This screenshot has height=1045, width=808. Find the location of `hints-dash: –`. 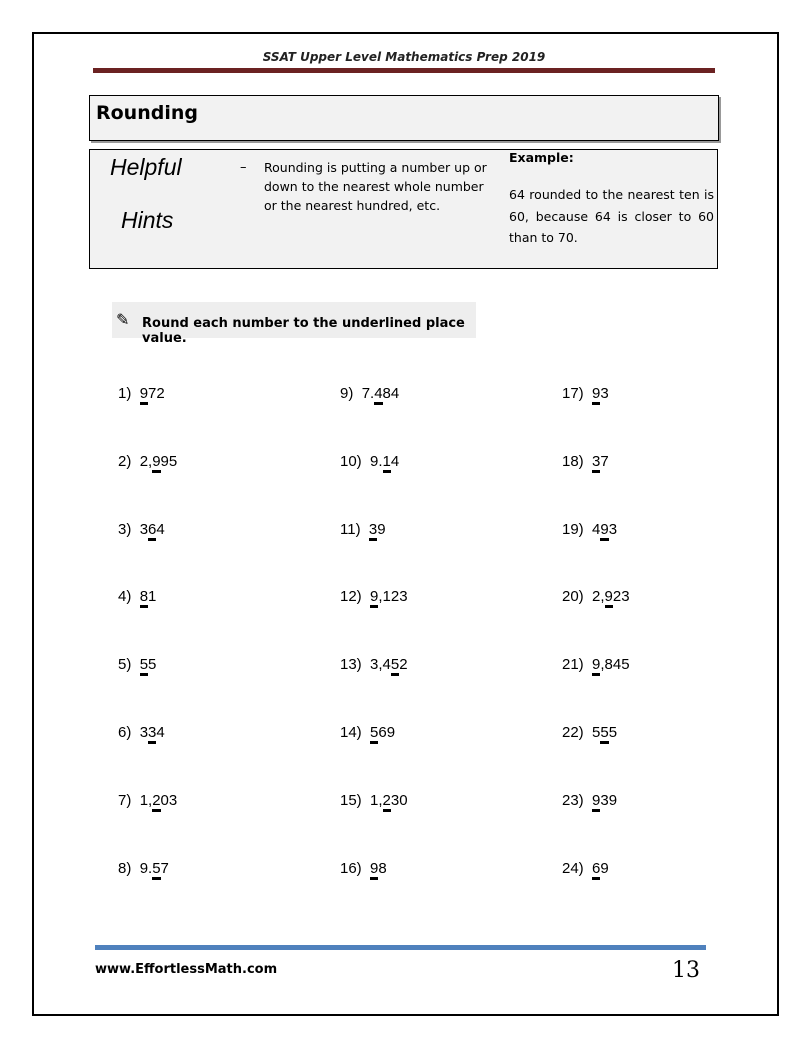

hints-dash: – is located at coordinates (243, 167).